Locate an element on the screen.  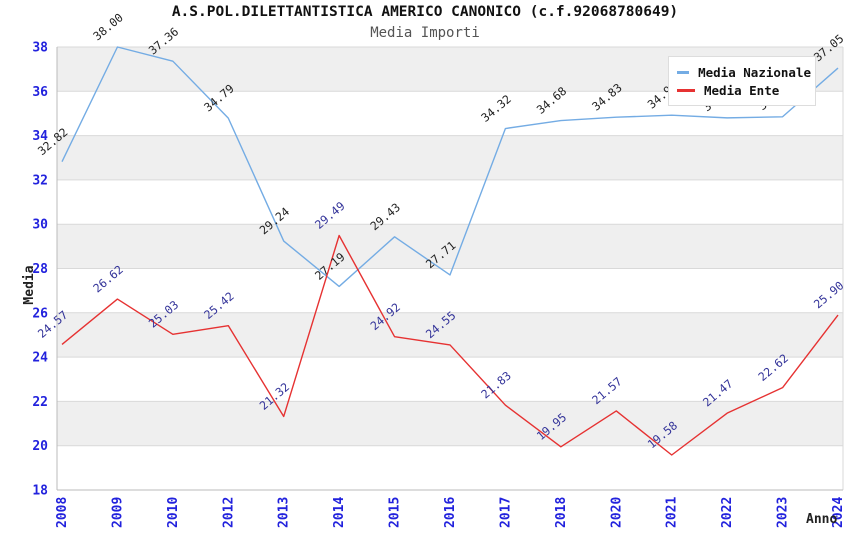
legend-item-media-nazionale: Media Nazionale is located at coordinates (744, 72).